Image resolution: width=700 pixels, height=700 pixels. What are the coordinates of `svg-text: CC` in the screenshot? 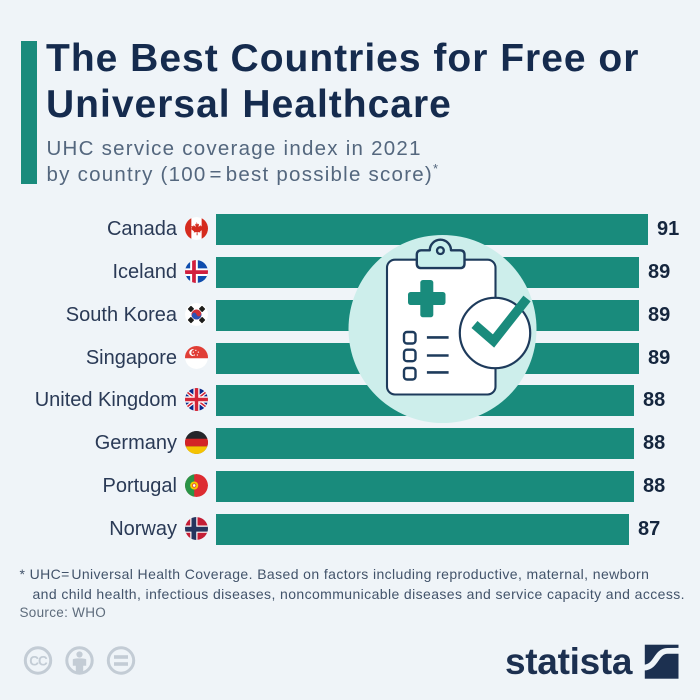 It's located at (38, 661).